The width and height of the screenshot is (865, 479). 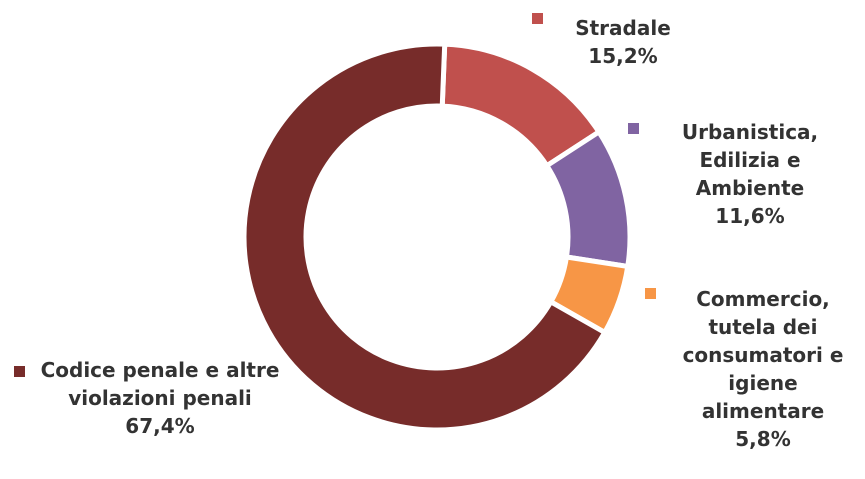 I want to click on category-name: Urbanistica, Edilizia e Ambiente, so click(x=750, y=160).